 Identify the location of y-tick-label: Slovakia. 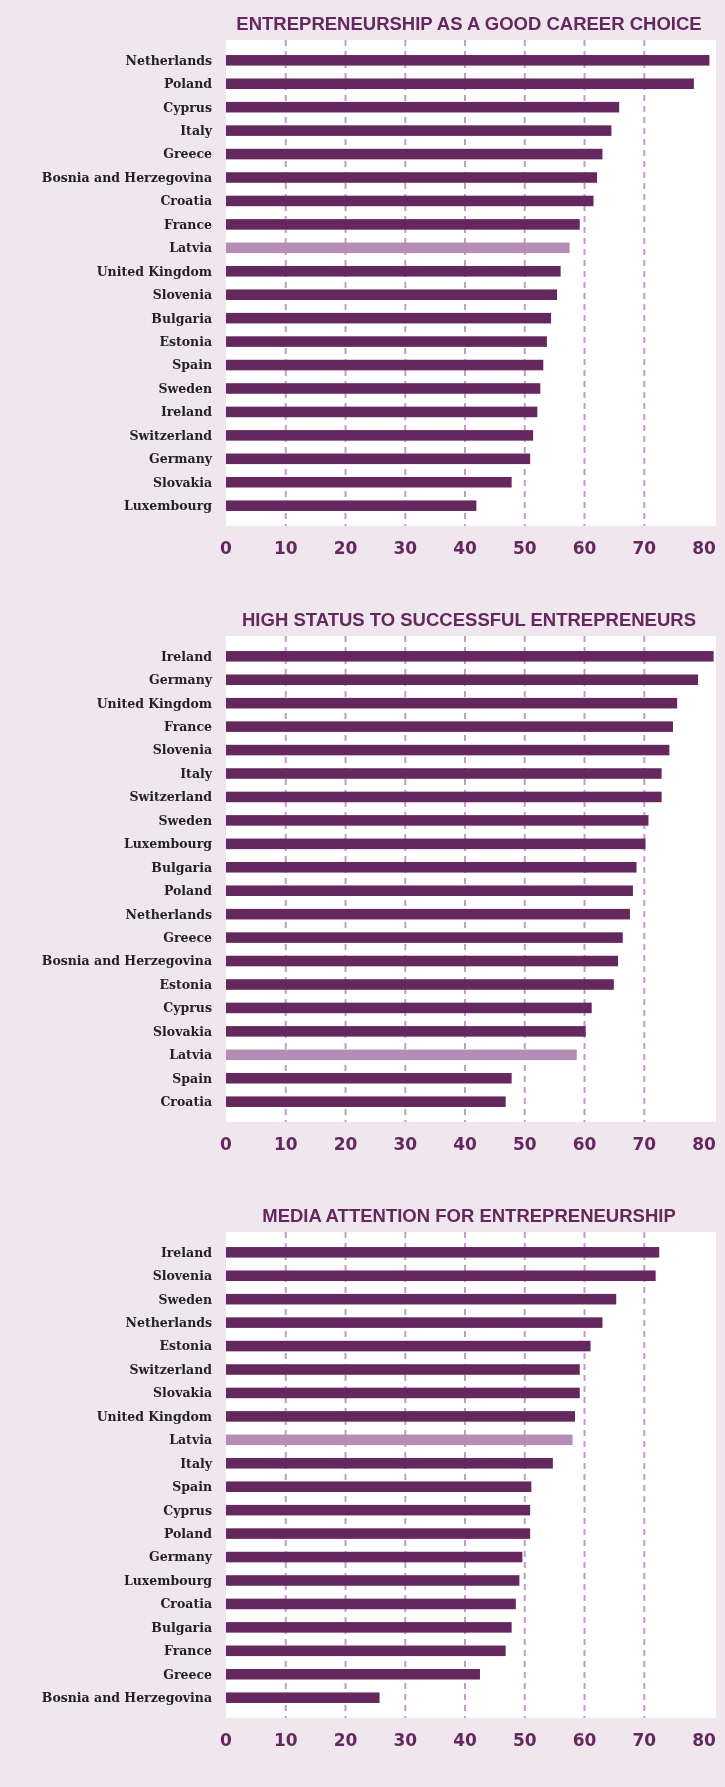
(182, 482).